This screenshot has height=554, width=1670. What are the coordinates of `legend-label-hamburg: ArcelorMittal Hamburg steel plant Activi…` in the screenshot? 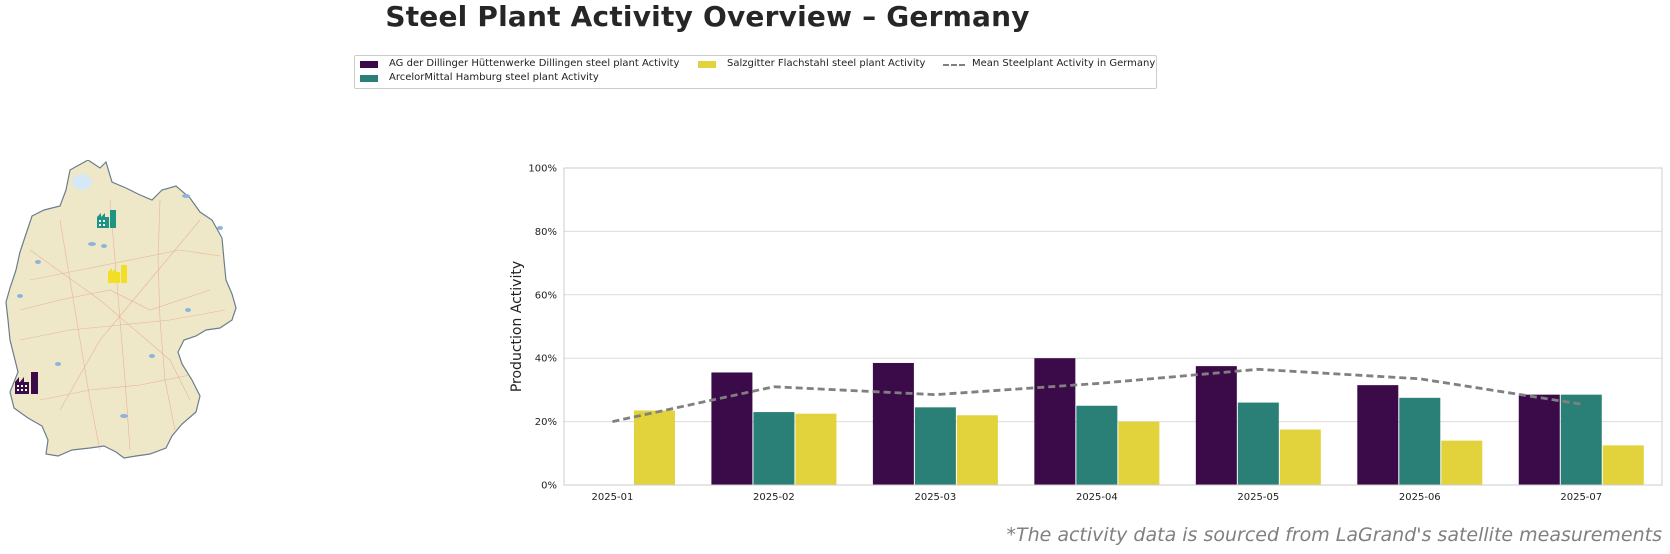 It's located at (494, 77).